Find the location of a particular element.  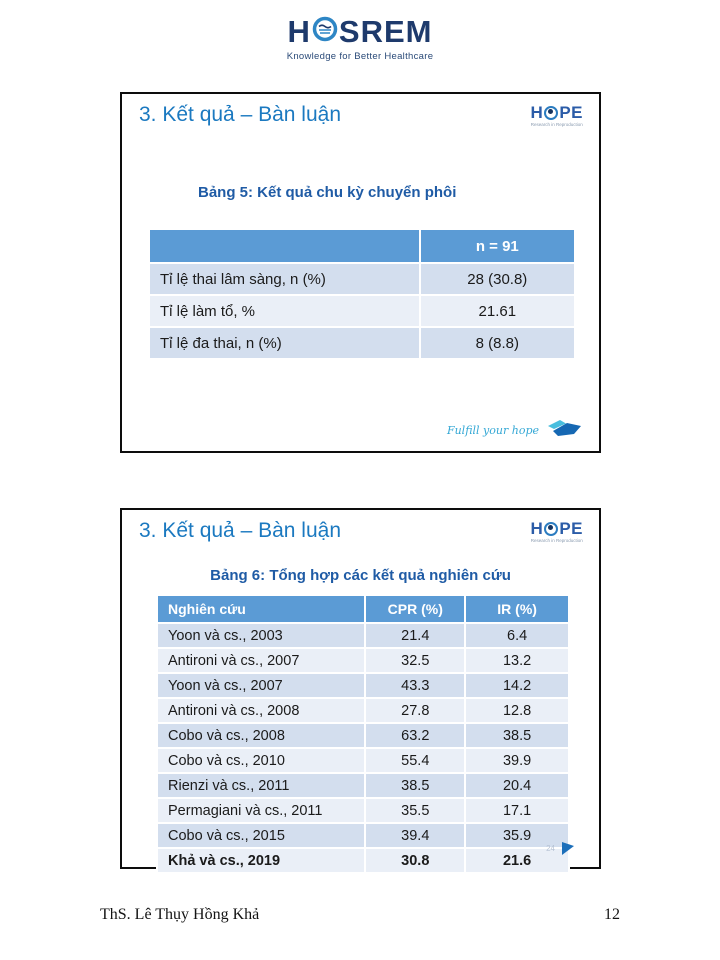

table-cell: 39.4 is located at coordinates (415, 835).